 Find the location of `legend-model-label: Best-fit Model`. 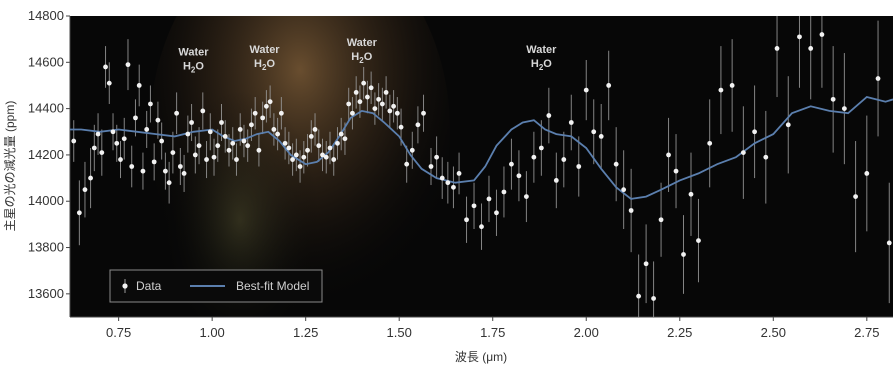

legend-model-label: Best-fit Model is located at coordinates (272, 286).